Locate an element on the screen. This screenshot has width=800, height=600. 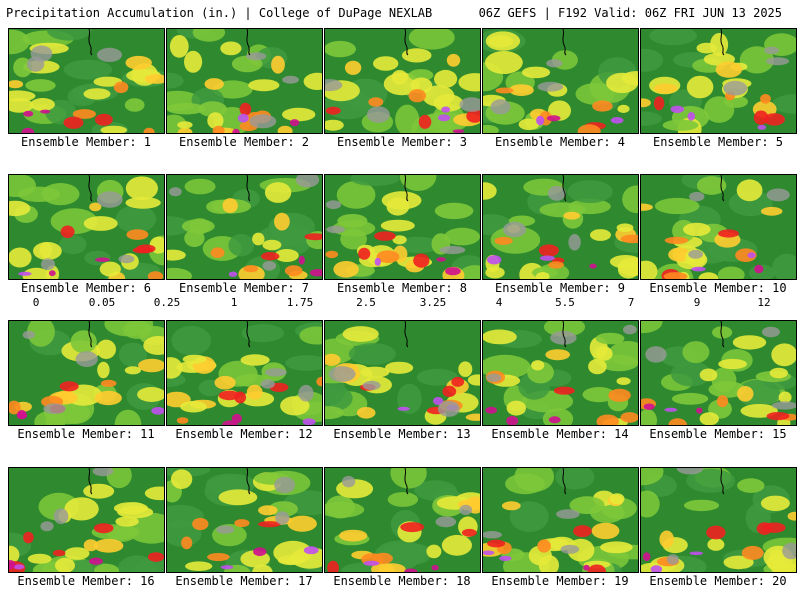
colorbar-tick-label: 1 is located at coordinates (234, 302).